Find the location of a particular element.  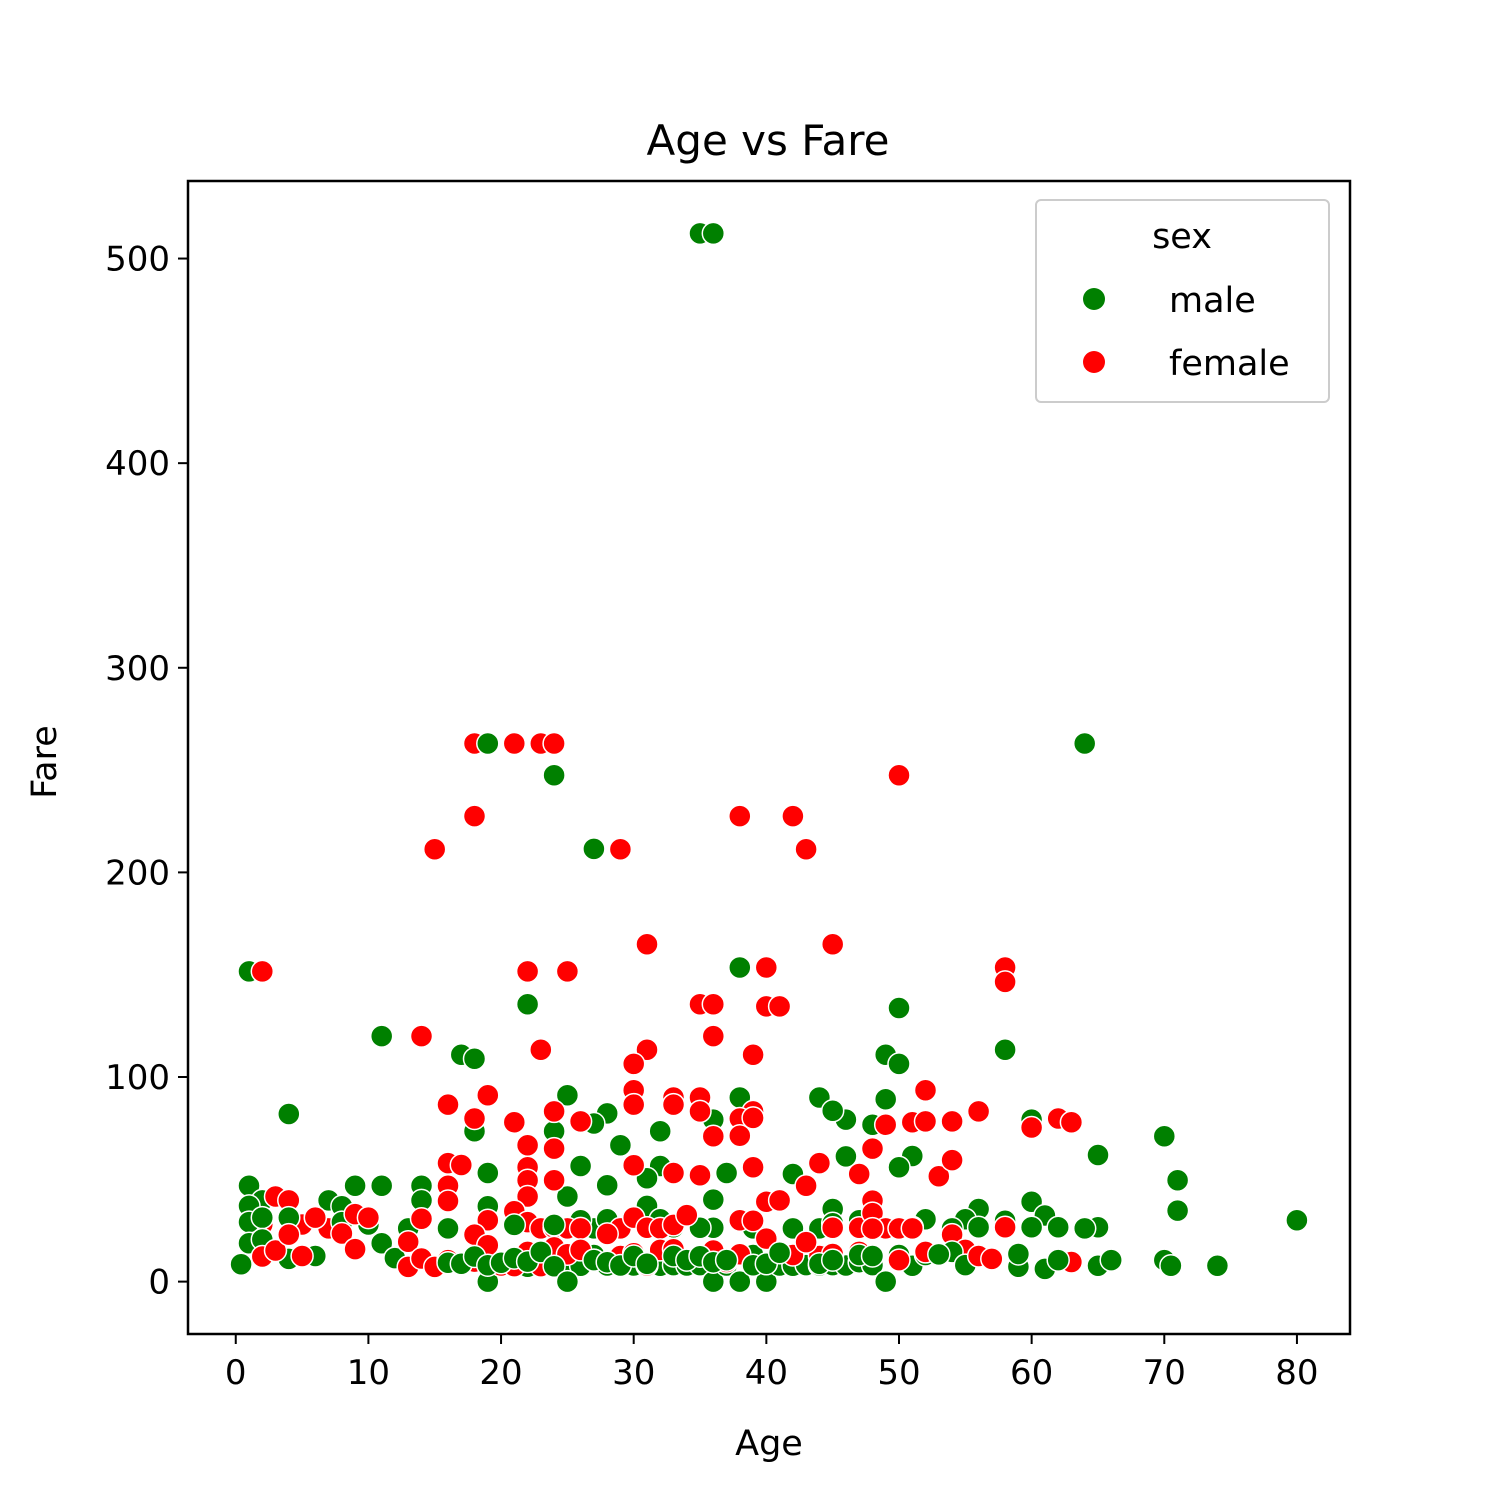

y-axis-ticks: 0 100 200 300 400 500 is located at coordinates (146, 771).